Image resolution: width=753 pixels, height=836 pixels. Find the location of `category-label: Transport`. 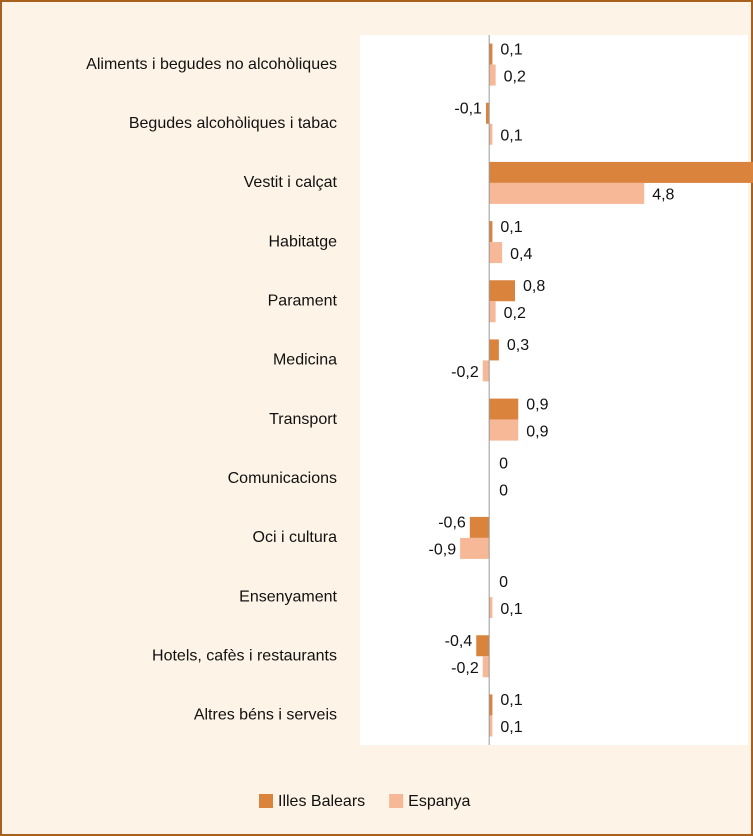

category-label: Transport is located at coordinates (303, 419).